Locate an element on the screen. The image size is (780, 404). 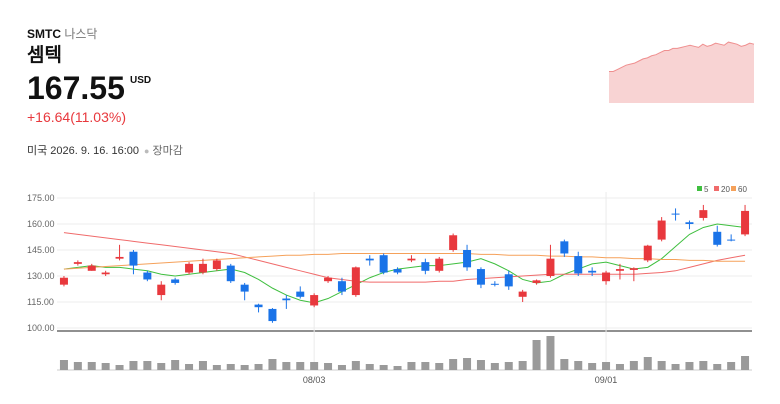
y-tick-label: 130.00 is located at coordinates (41, 276).